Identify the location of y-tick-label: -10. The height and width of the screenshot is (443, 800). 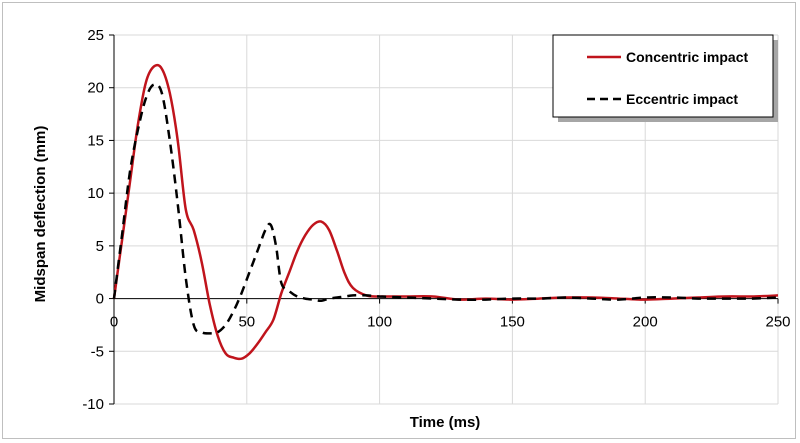
(93, 404).